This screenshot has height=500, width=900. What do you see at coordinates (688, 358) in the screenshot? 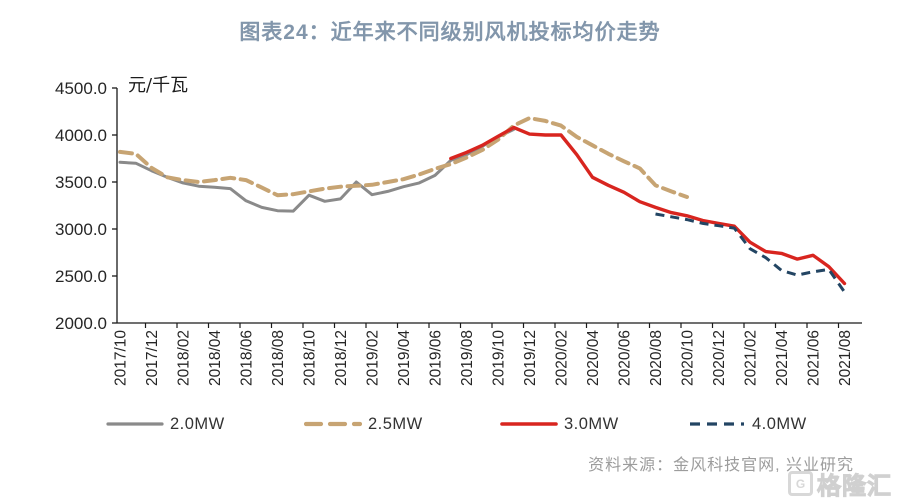
I see `x-tick-label: 2020/10` at bounding box center [688, 358].